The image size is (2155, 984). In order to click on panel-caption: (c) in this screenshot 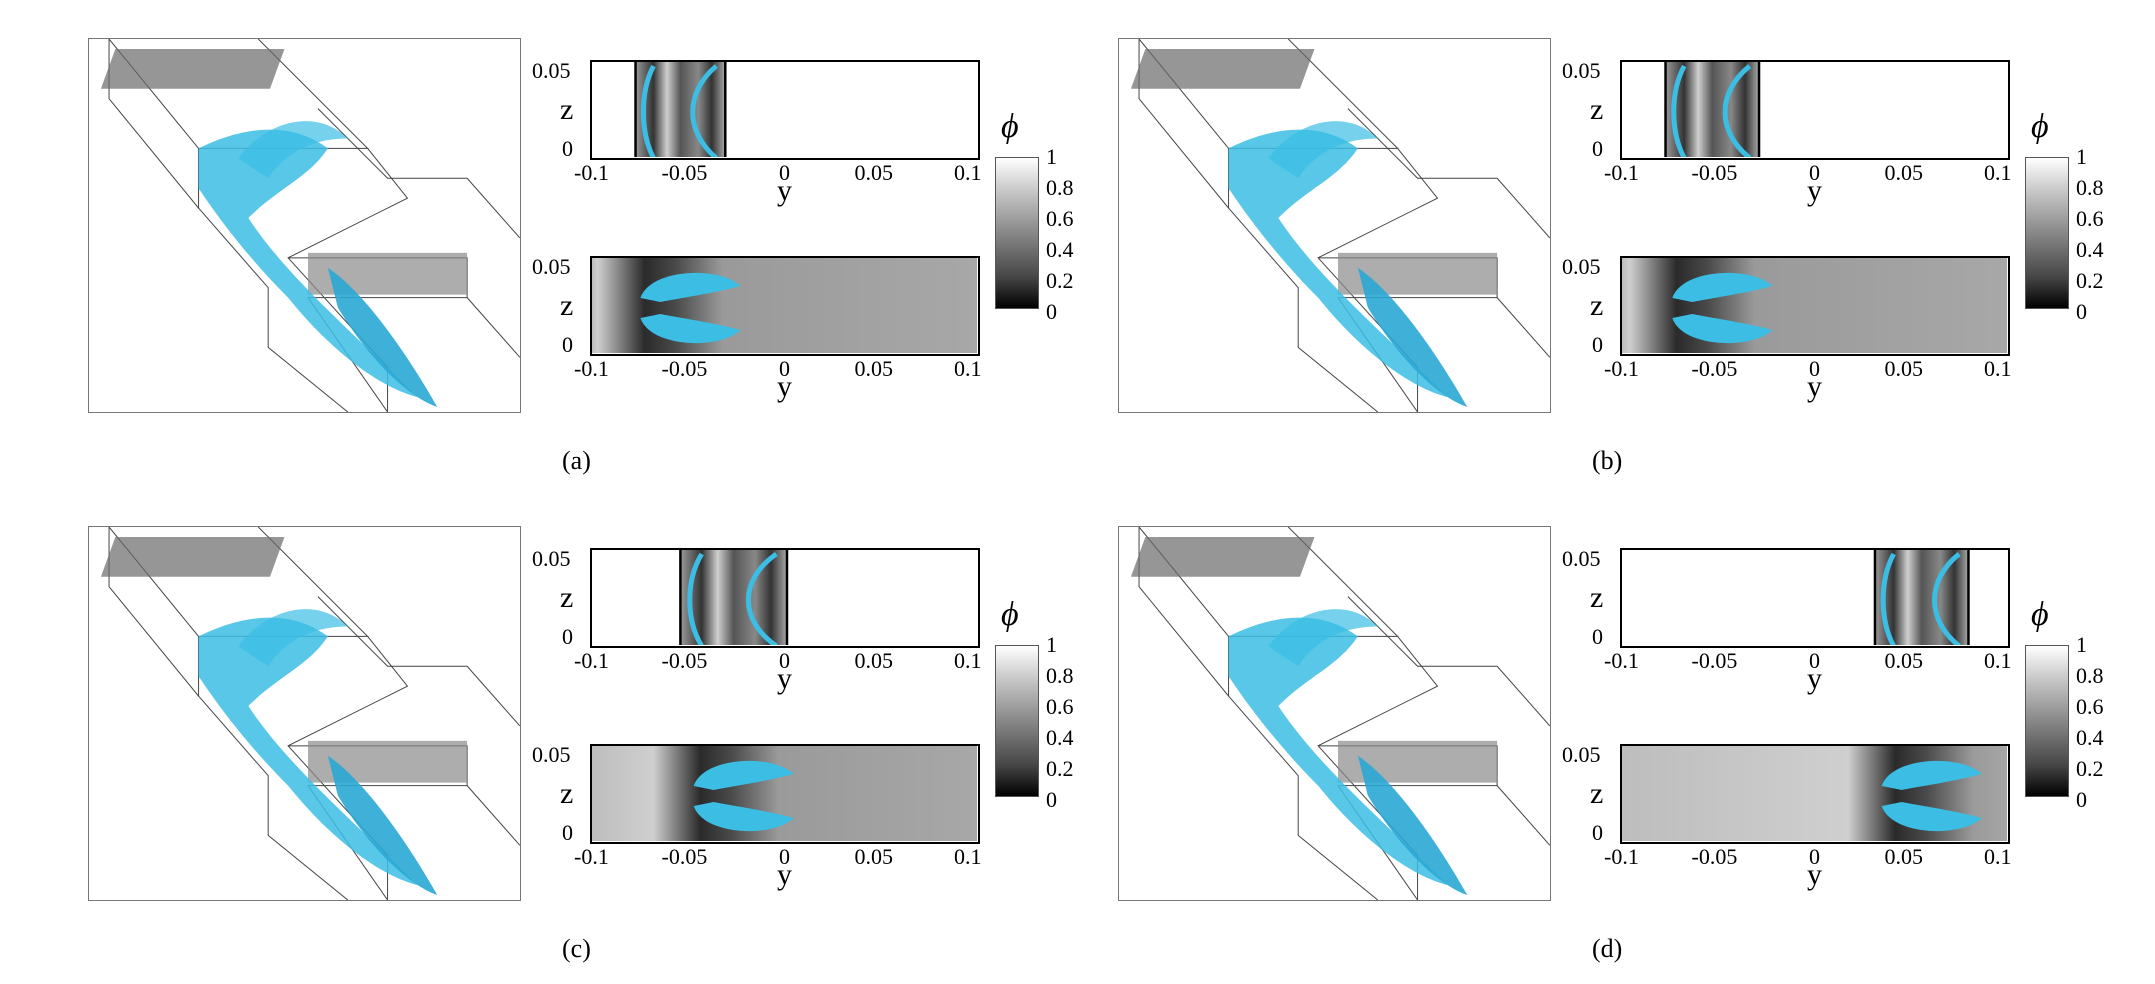, I will do `click(576, 948)`.